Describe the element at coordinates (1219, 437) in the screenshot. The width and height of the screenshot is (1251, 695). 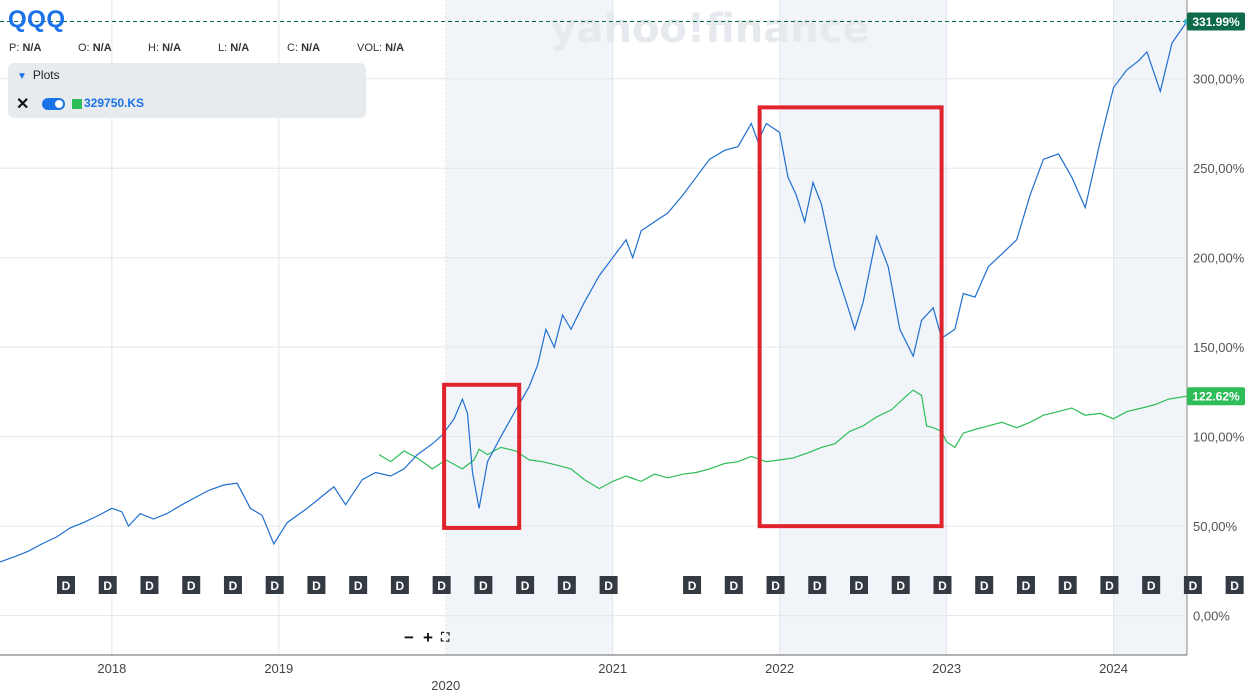
I see `y-tick-label: 100,00%` at that location.